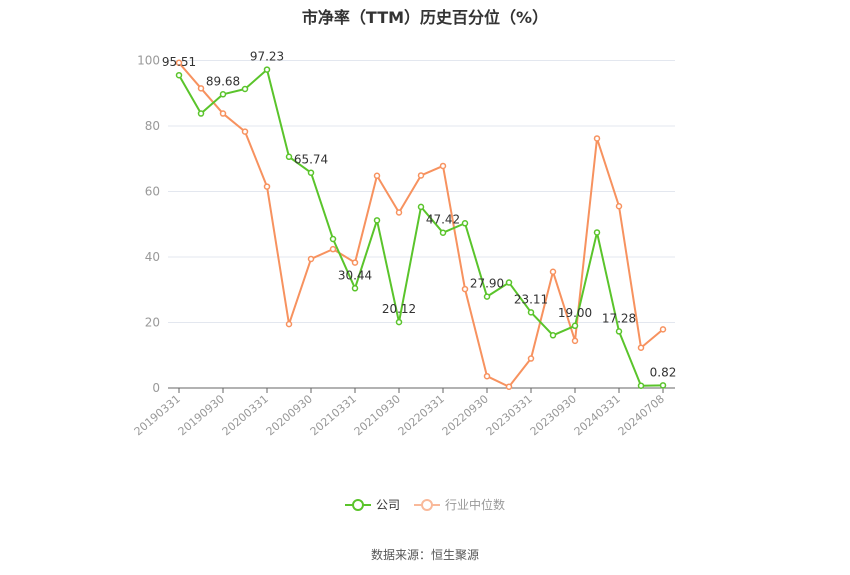  What do you see at coordinates (509, 415) in the screenshot?
I see `x-tick-label: 20230331` at bounding box center [509, 415].